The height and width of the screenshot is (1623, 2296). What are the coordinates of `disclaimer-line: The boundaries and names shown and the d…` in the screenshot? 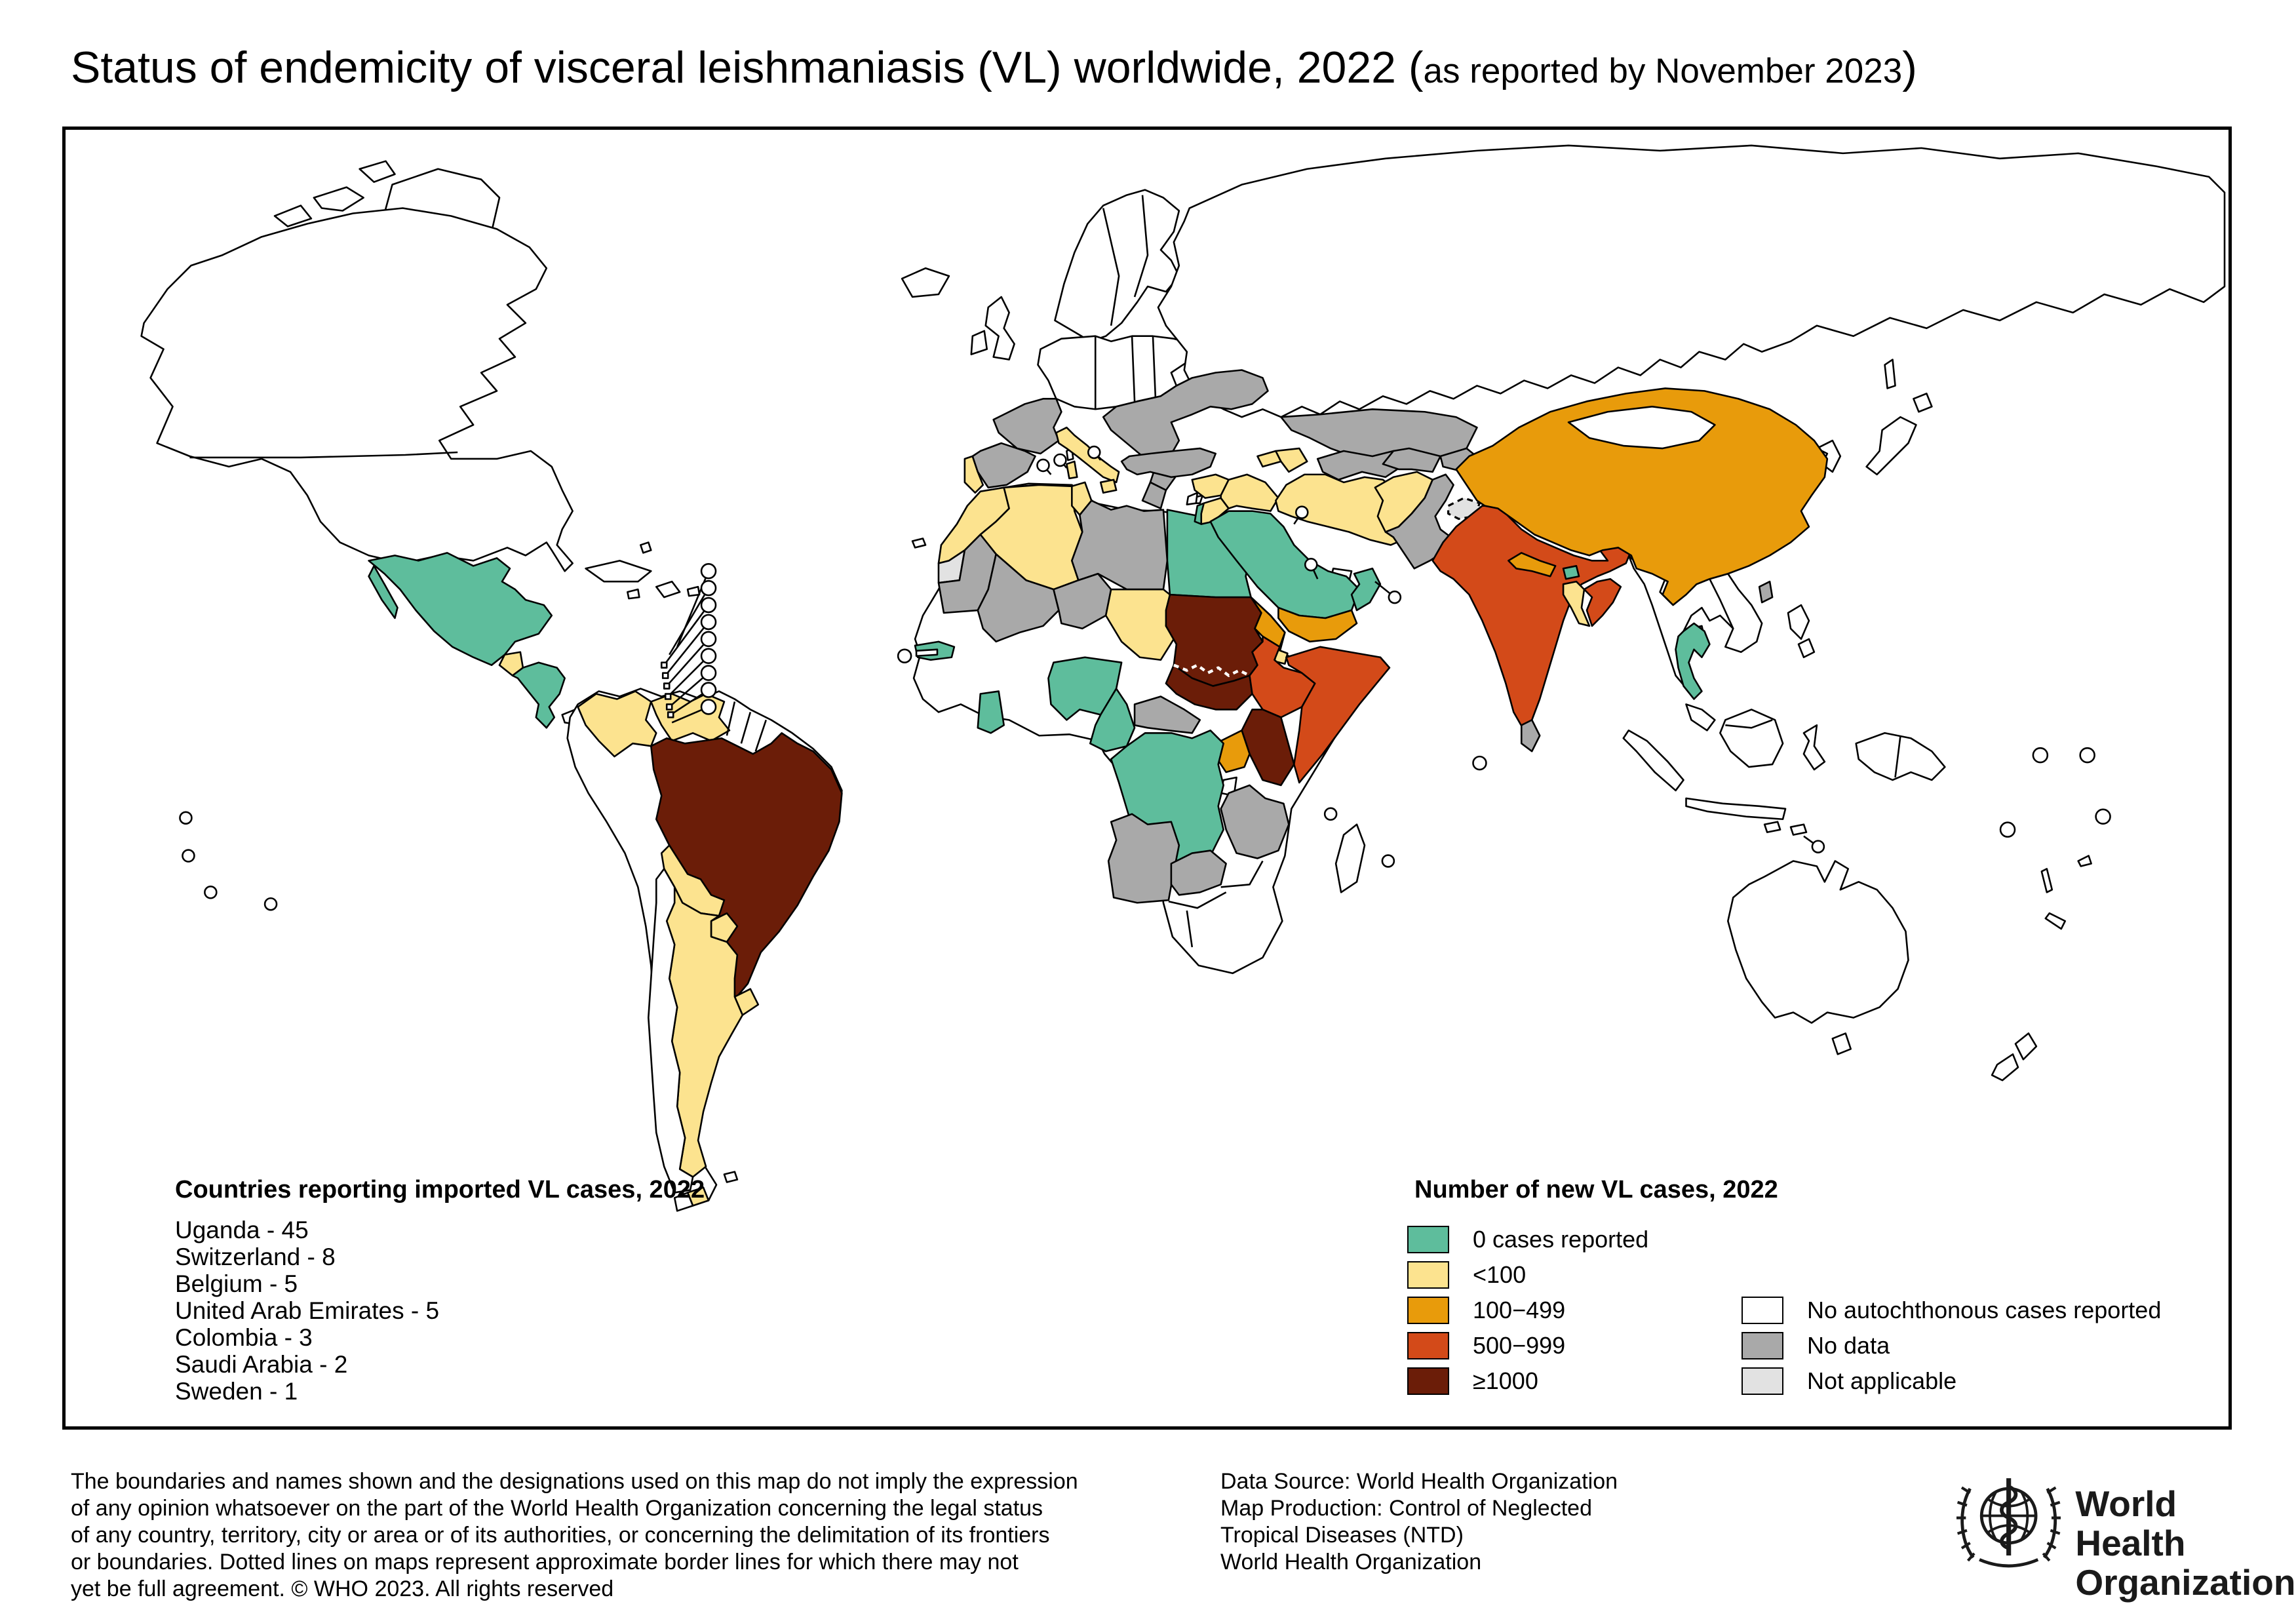 It's located at (574, 1482).